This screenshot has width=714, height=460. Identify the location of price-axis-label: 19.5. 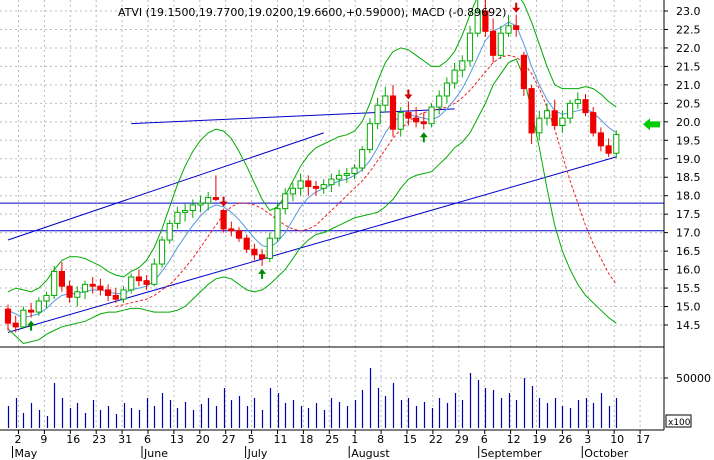
(688, 140).